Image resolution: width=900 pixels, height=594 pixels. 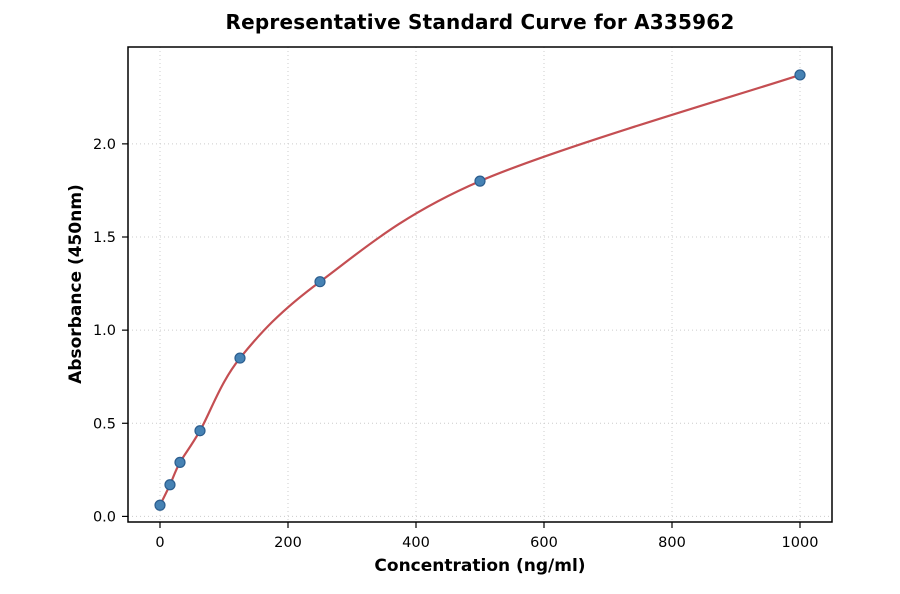 I want to click on y-tick-label: 1.5, so click(x=104, y=238).